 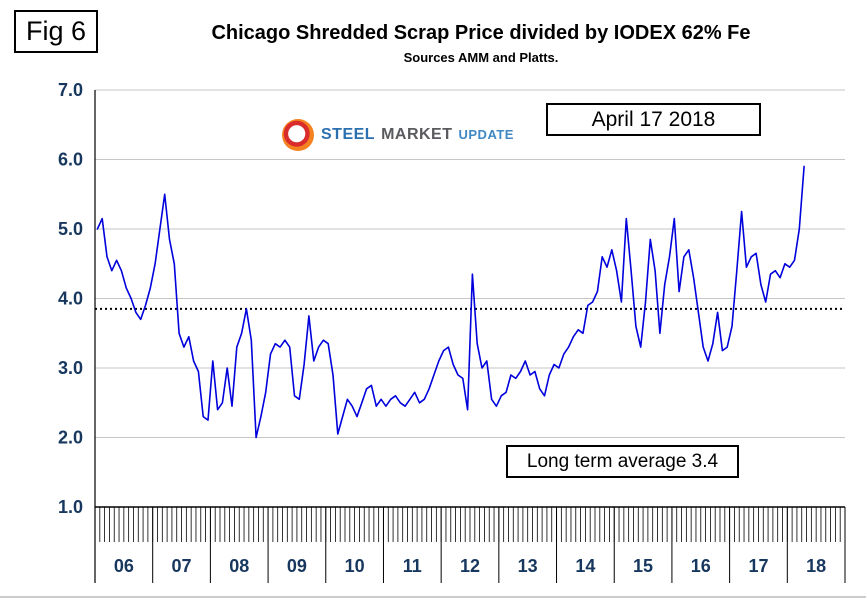 What do you see at coordinates (470, 566) in the screenshot?
I see `x-axis-year-label: 12` at bounding box center [470, 566].